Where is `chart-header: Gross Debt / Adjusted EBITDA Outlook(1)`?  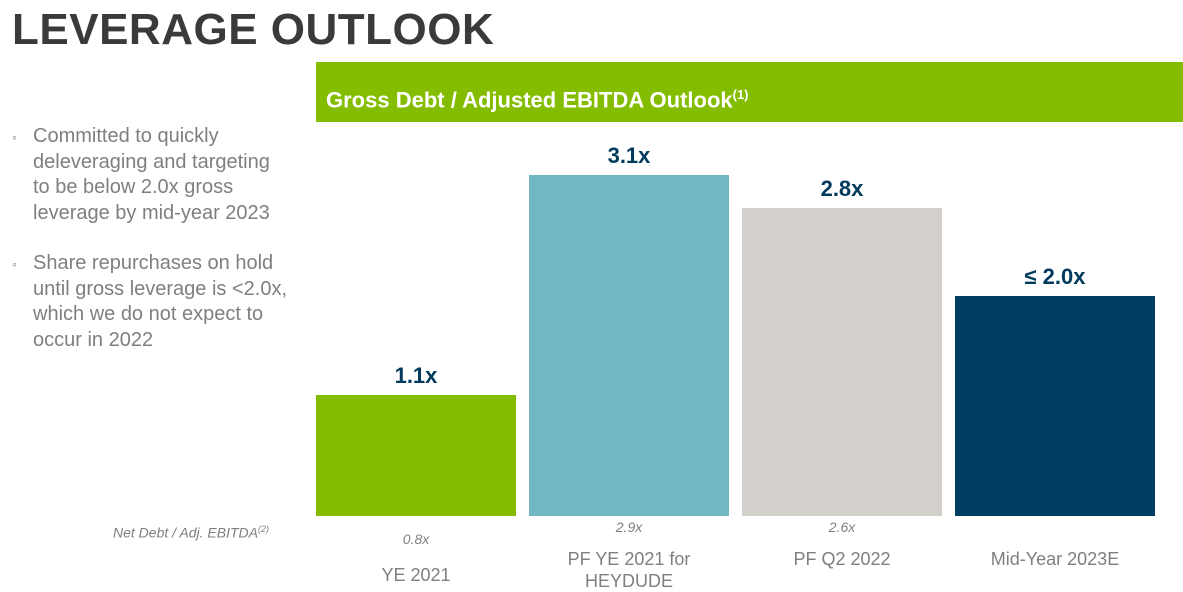 chart-header: Gross Debt / Adjusted EBITDA Outlook(1) is located at coordinates (749, 92).